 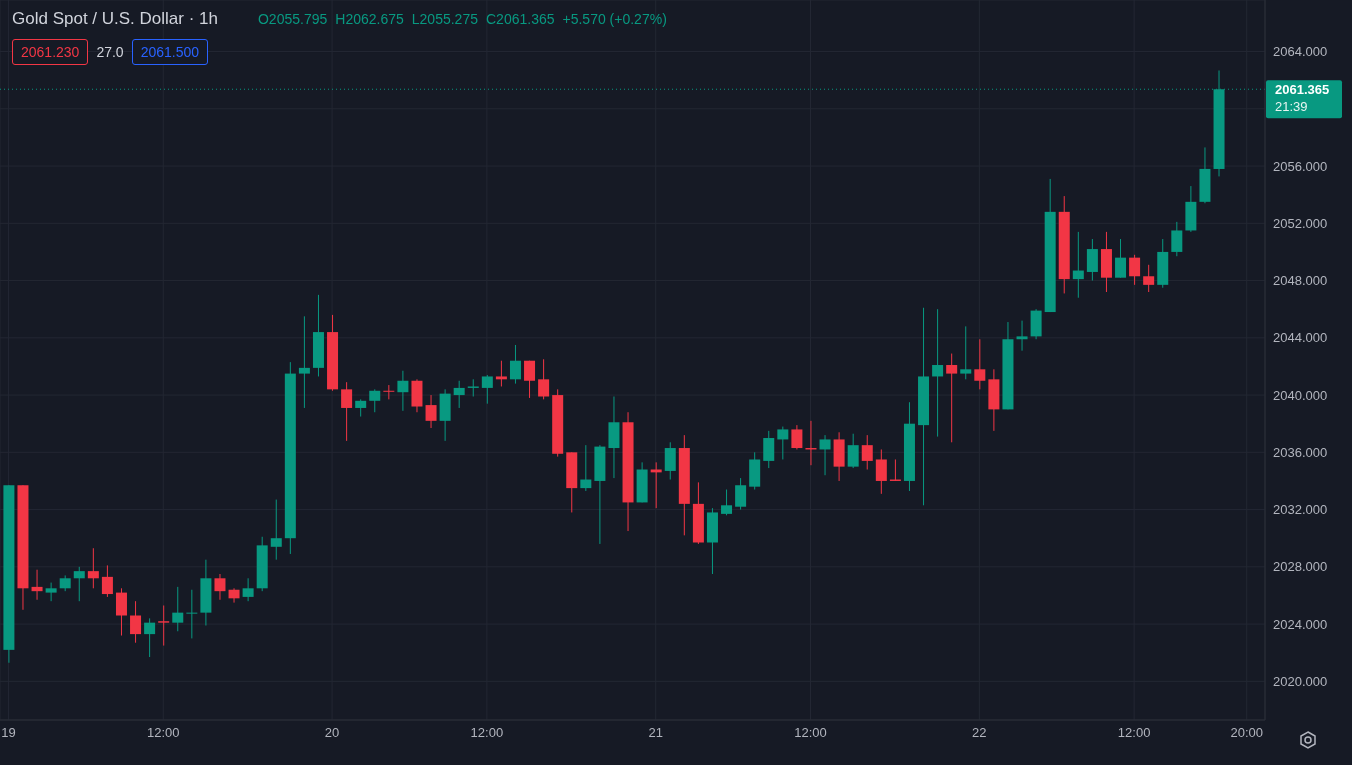 I want to click on y-tick-label: 2056.000, so click(x=1300, y=166).